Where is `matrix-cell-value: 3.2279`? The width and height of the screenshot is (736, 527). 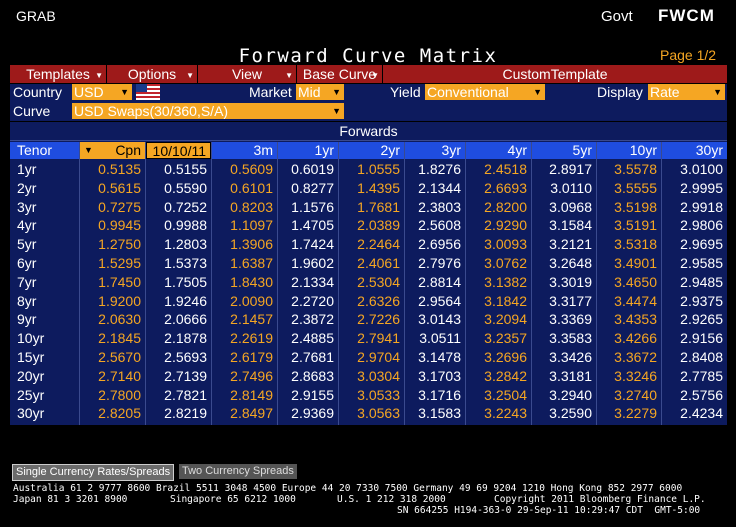 matrix-cell-value: 3.2279 is located at coordinates (635, 413).